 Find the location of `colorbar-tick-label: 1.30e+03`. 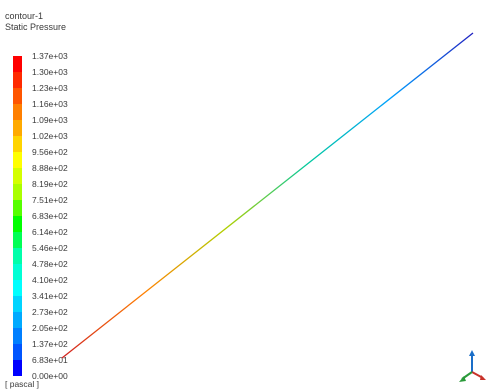

colorbar-tick-label: 1.30e+03 is located at coordinates (50, 72).